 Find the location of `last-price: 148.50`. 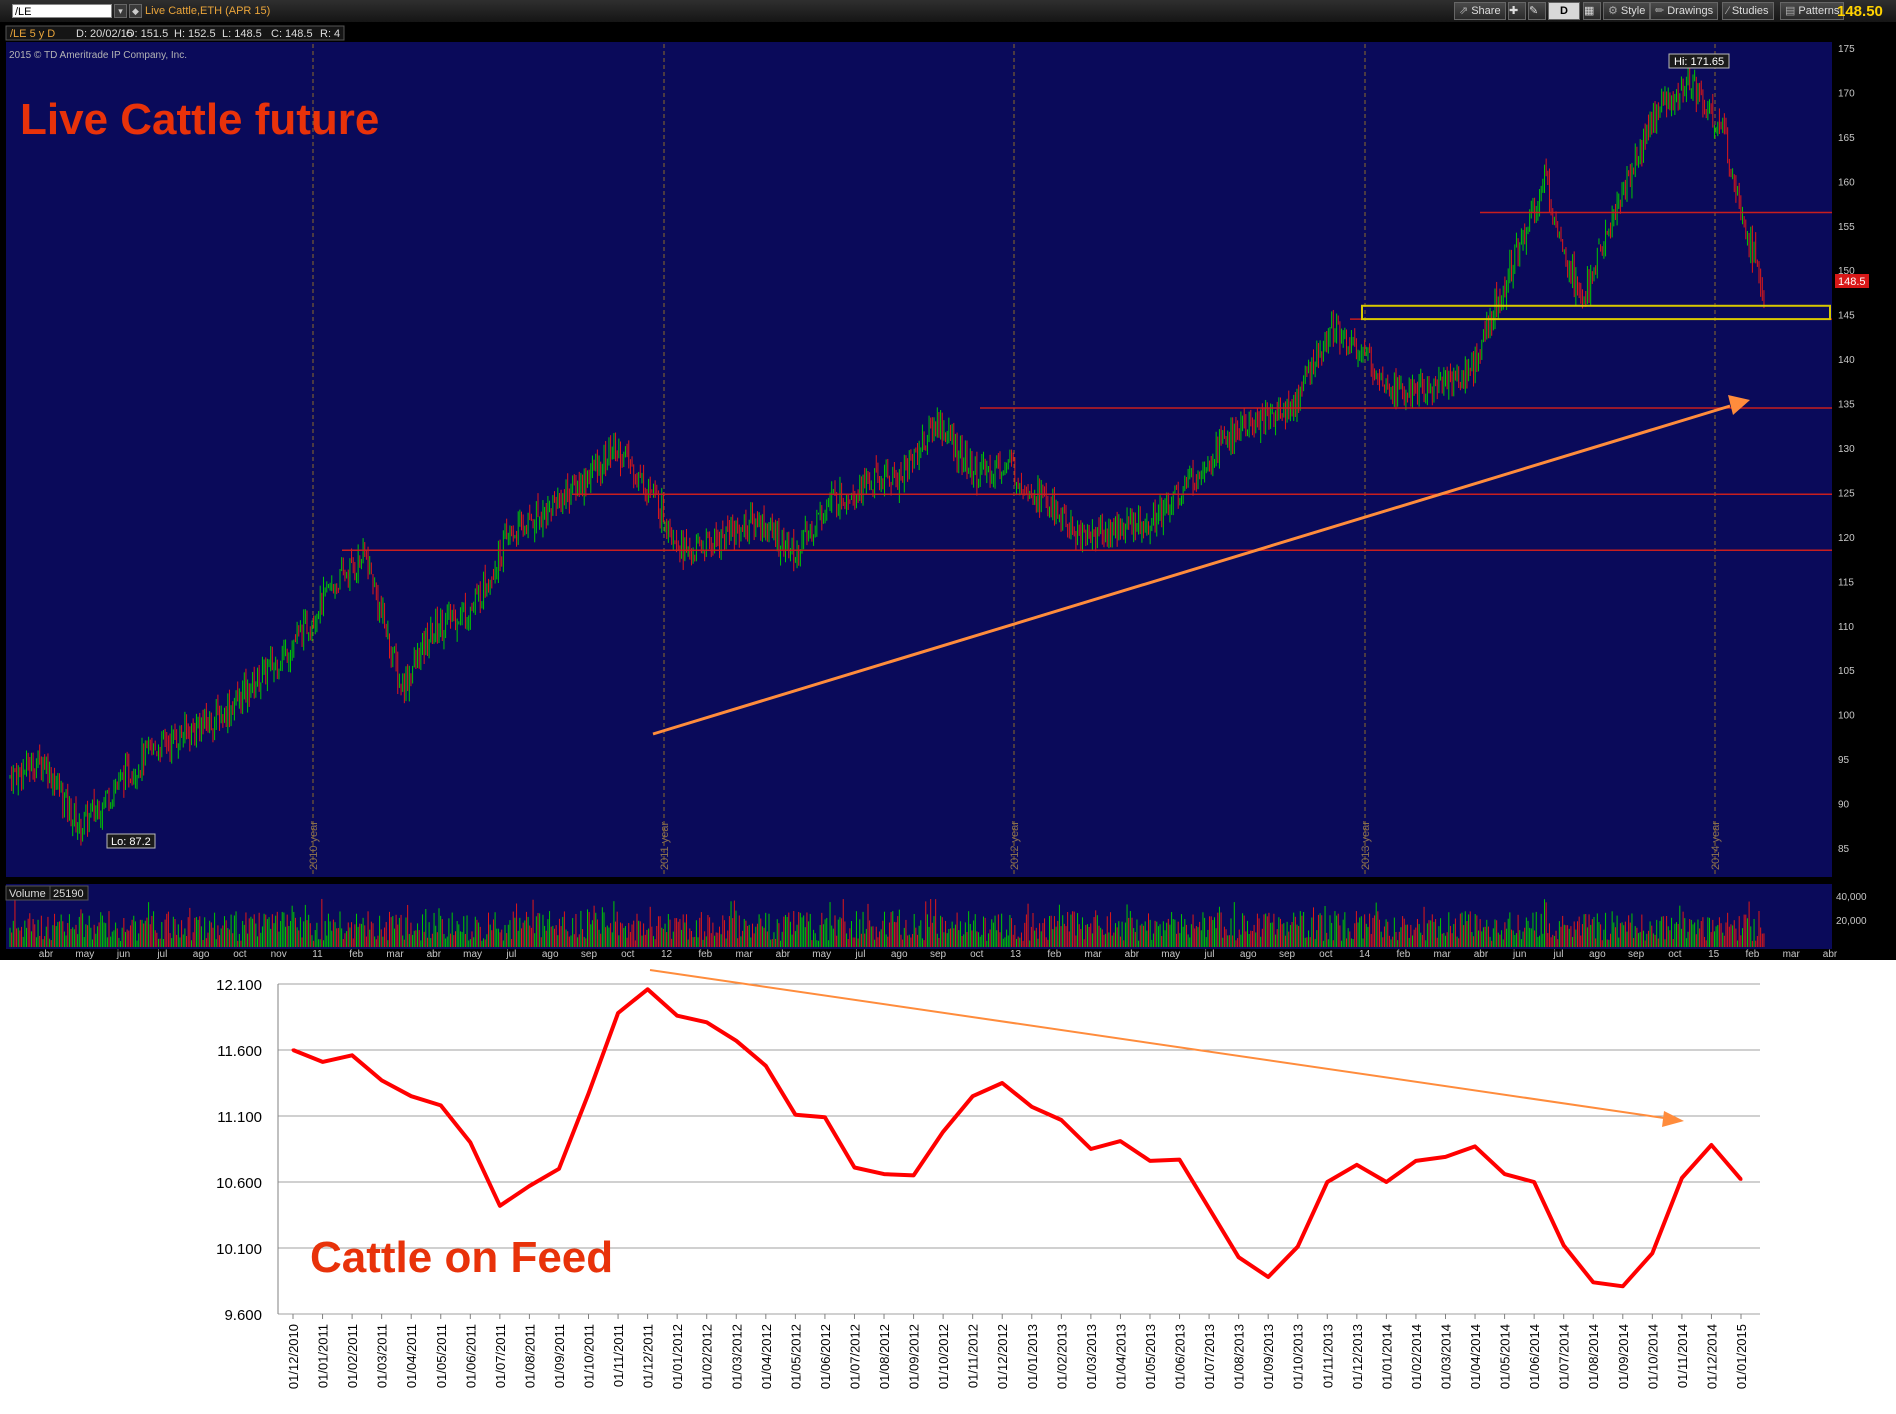

last-price: 148.50 is located at coordinates (1860, 11).